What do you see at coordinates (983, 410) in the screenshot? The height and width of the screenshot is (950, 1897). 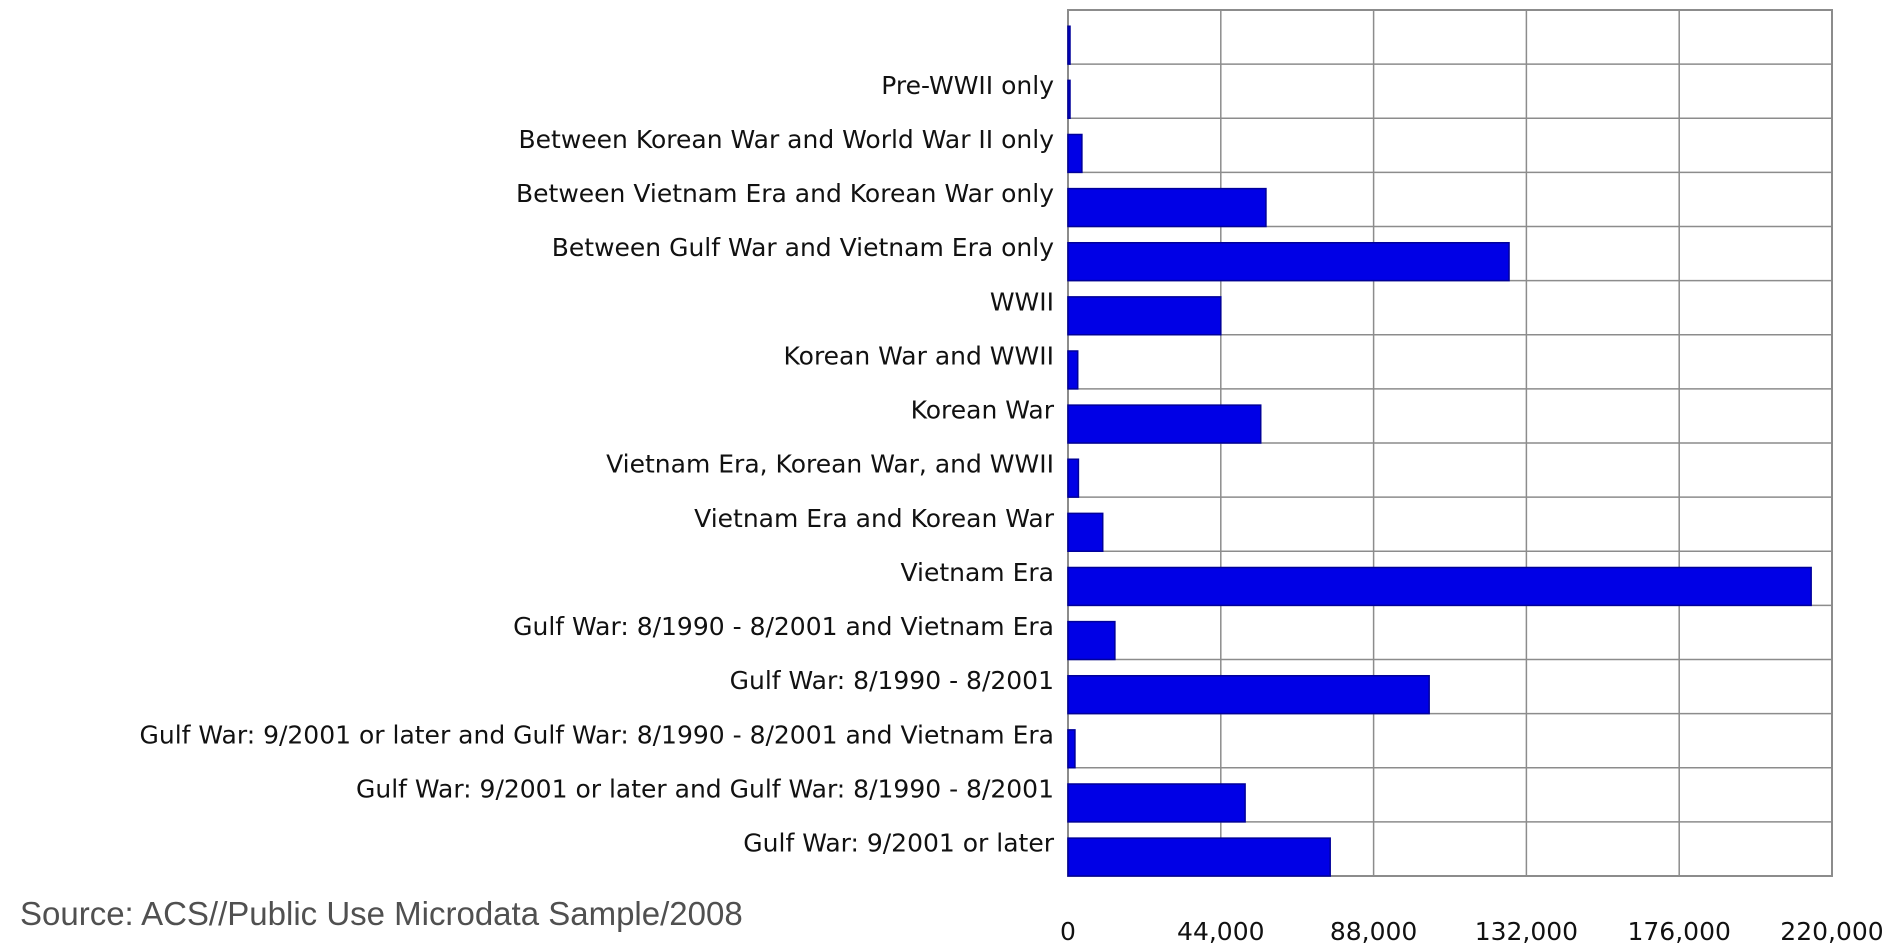 I see `category-label: Korean War` at bounding box center [983, 410].